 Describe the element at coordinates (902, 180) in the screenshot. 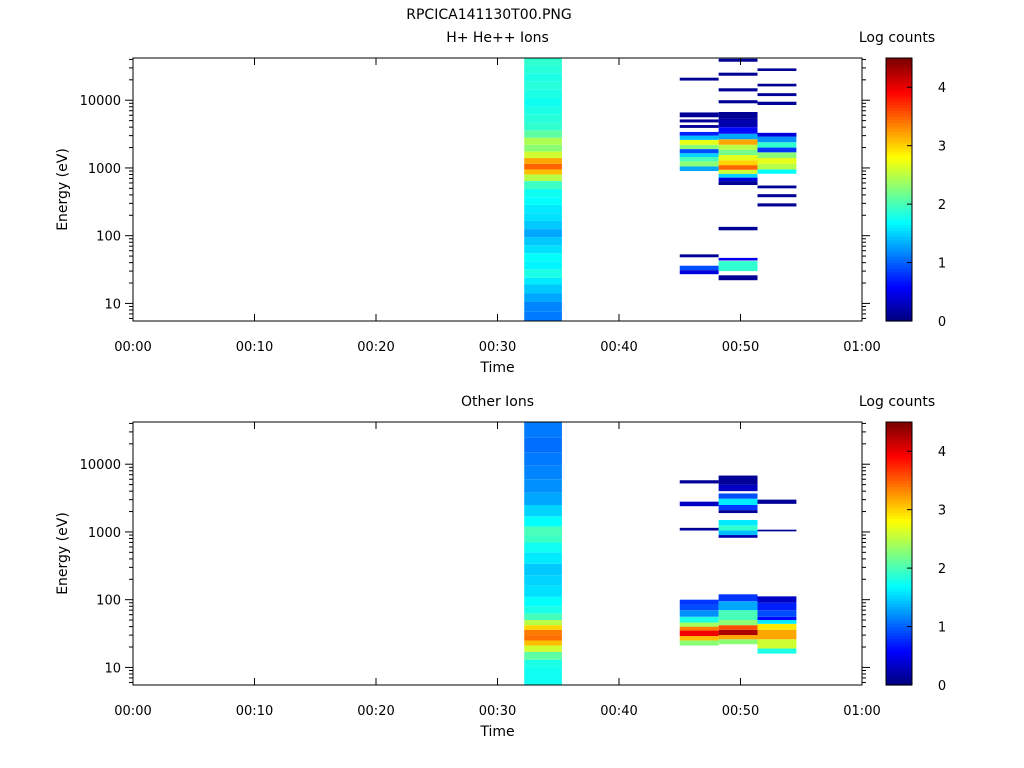

I see `colorbar: 0 1 2 3 4 Log counts` at that location.